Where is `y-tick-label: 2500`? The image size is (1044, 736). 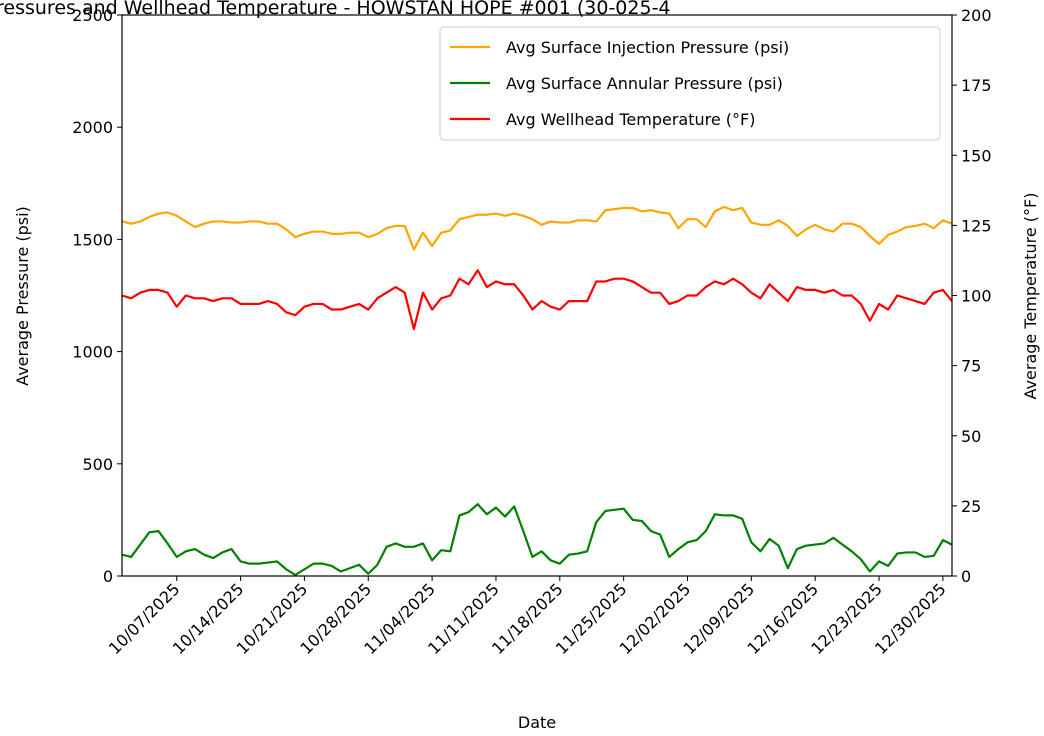
y-tick-label: 2500 is located at coordinates (92, 15).